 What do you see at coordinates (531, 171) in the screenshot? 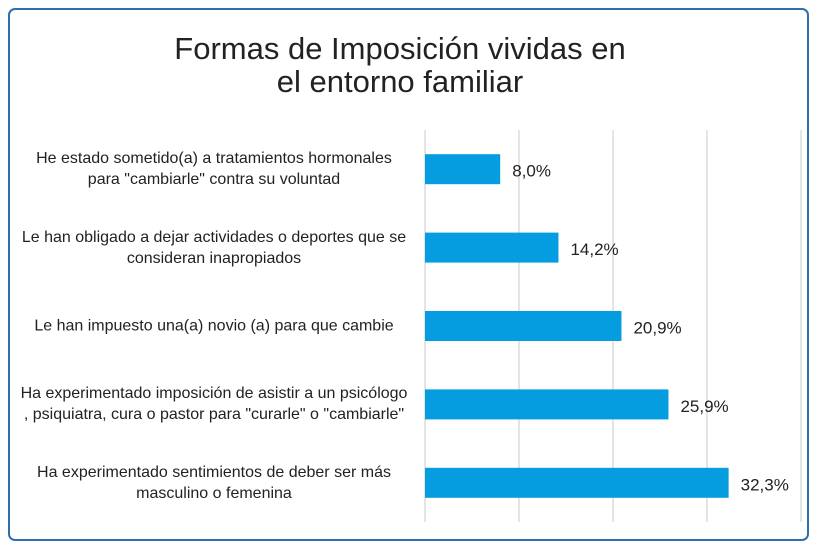
I see `value-label: 8,0%` at bounding box center [531, 171].